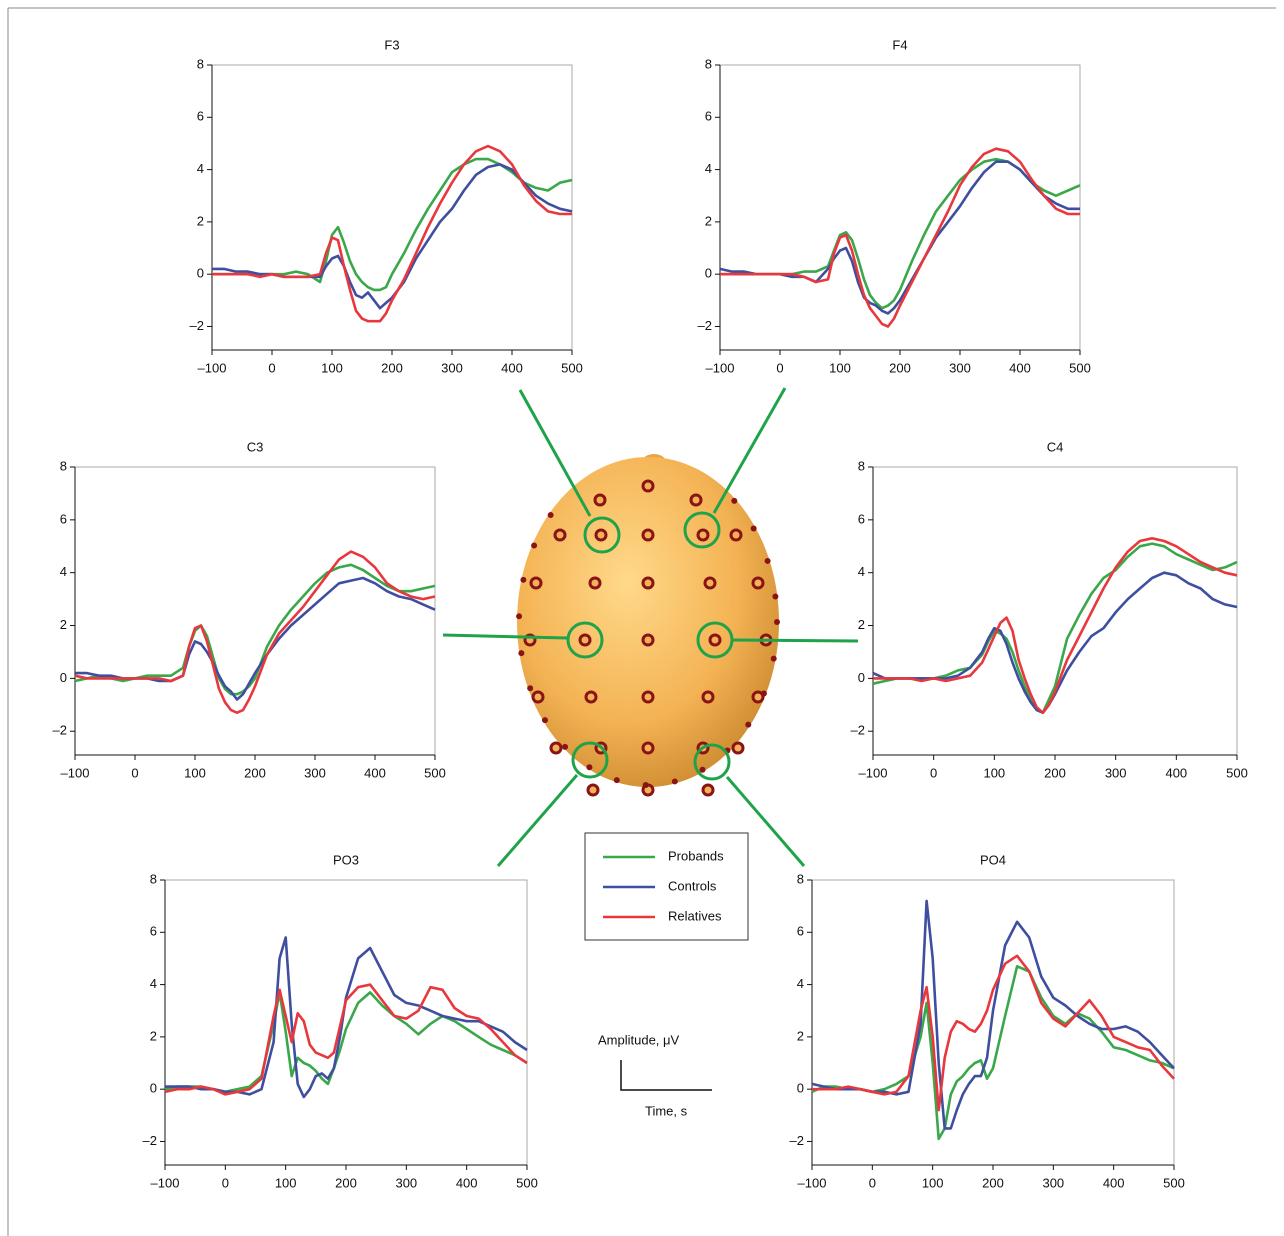 The height and width of the screenshot is (1236, 1284). What do you see at coordinates (648, 622) in the screenshot?
I see `head` at bounding box center [648, 622].